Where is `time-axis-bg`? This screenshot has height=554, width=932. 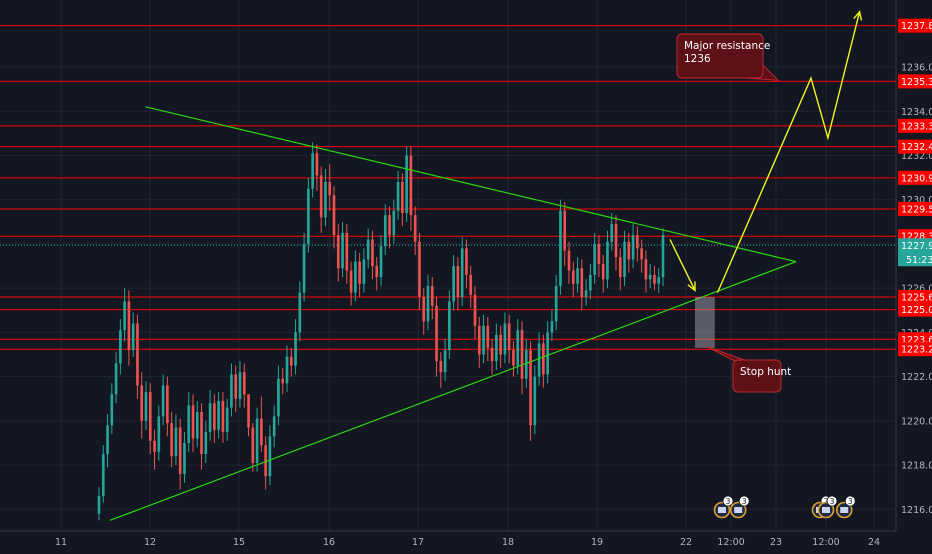 time-axis-bg is located at coordinates (466, 540).